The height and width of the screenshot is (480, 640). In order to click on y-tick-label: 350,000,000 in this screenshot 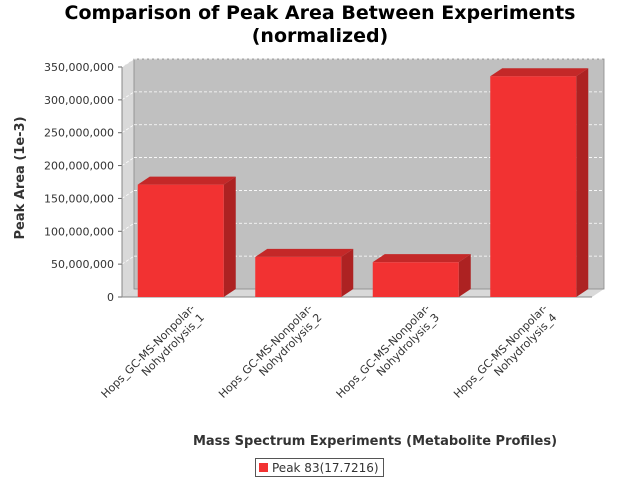, I will do `click(79, 67)`.